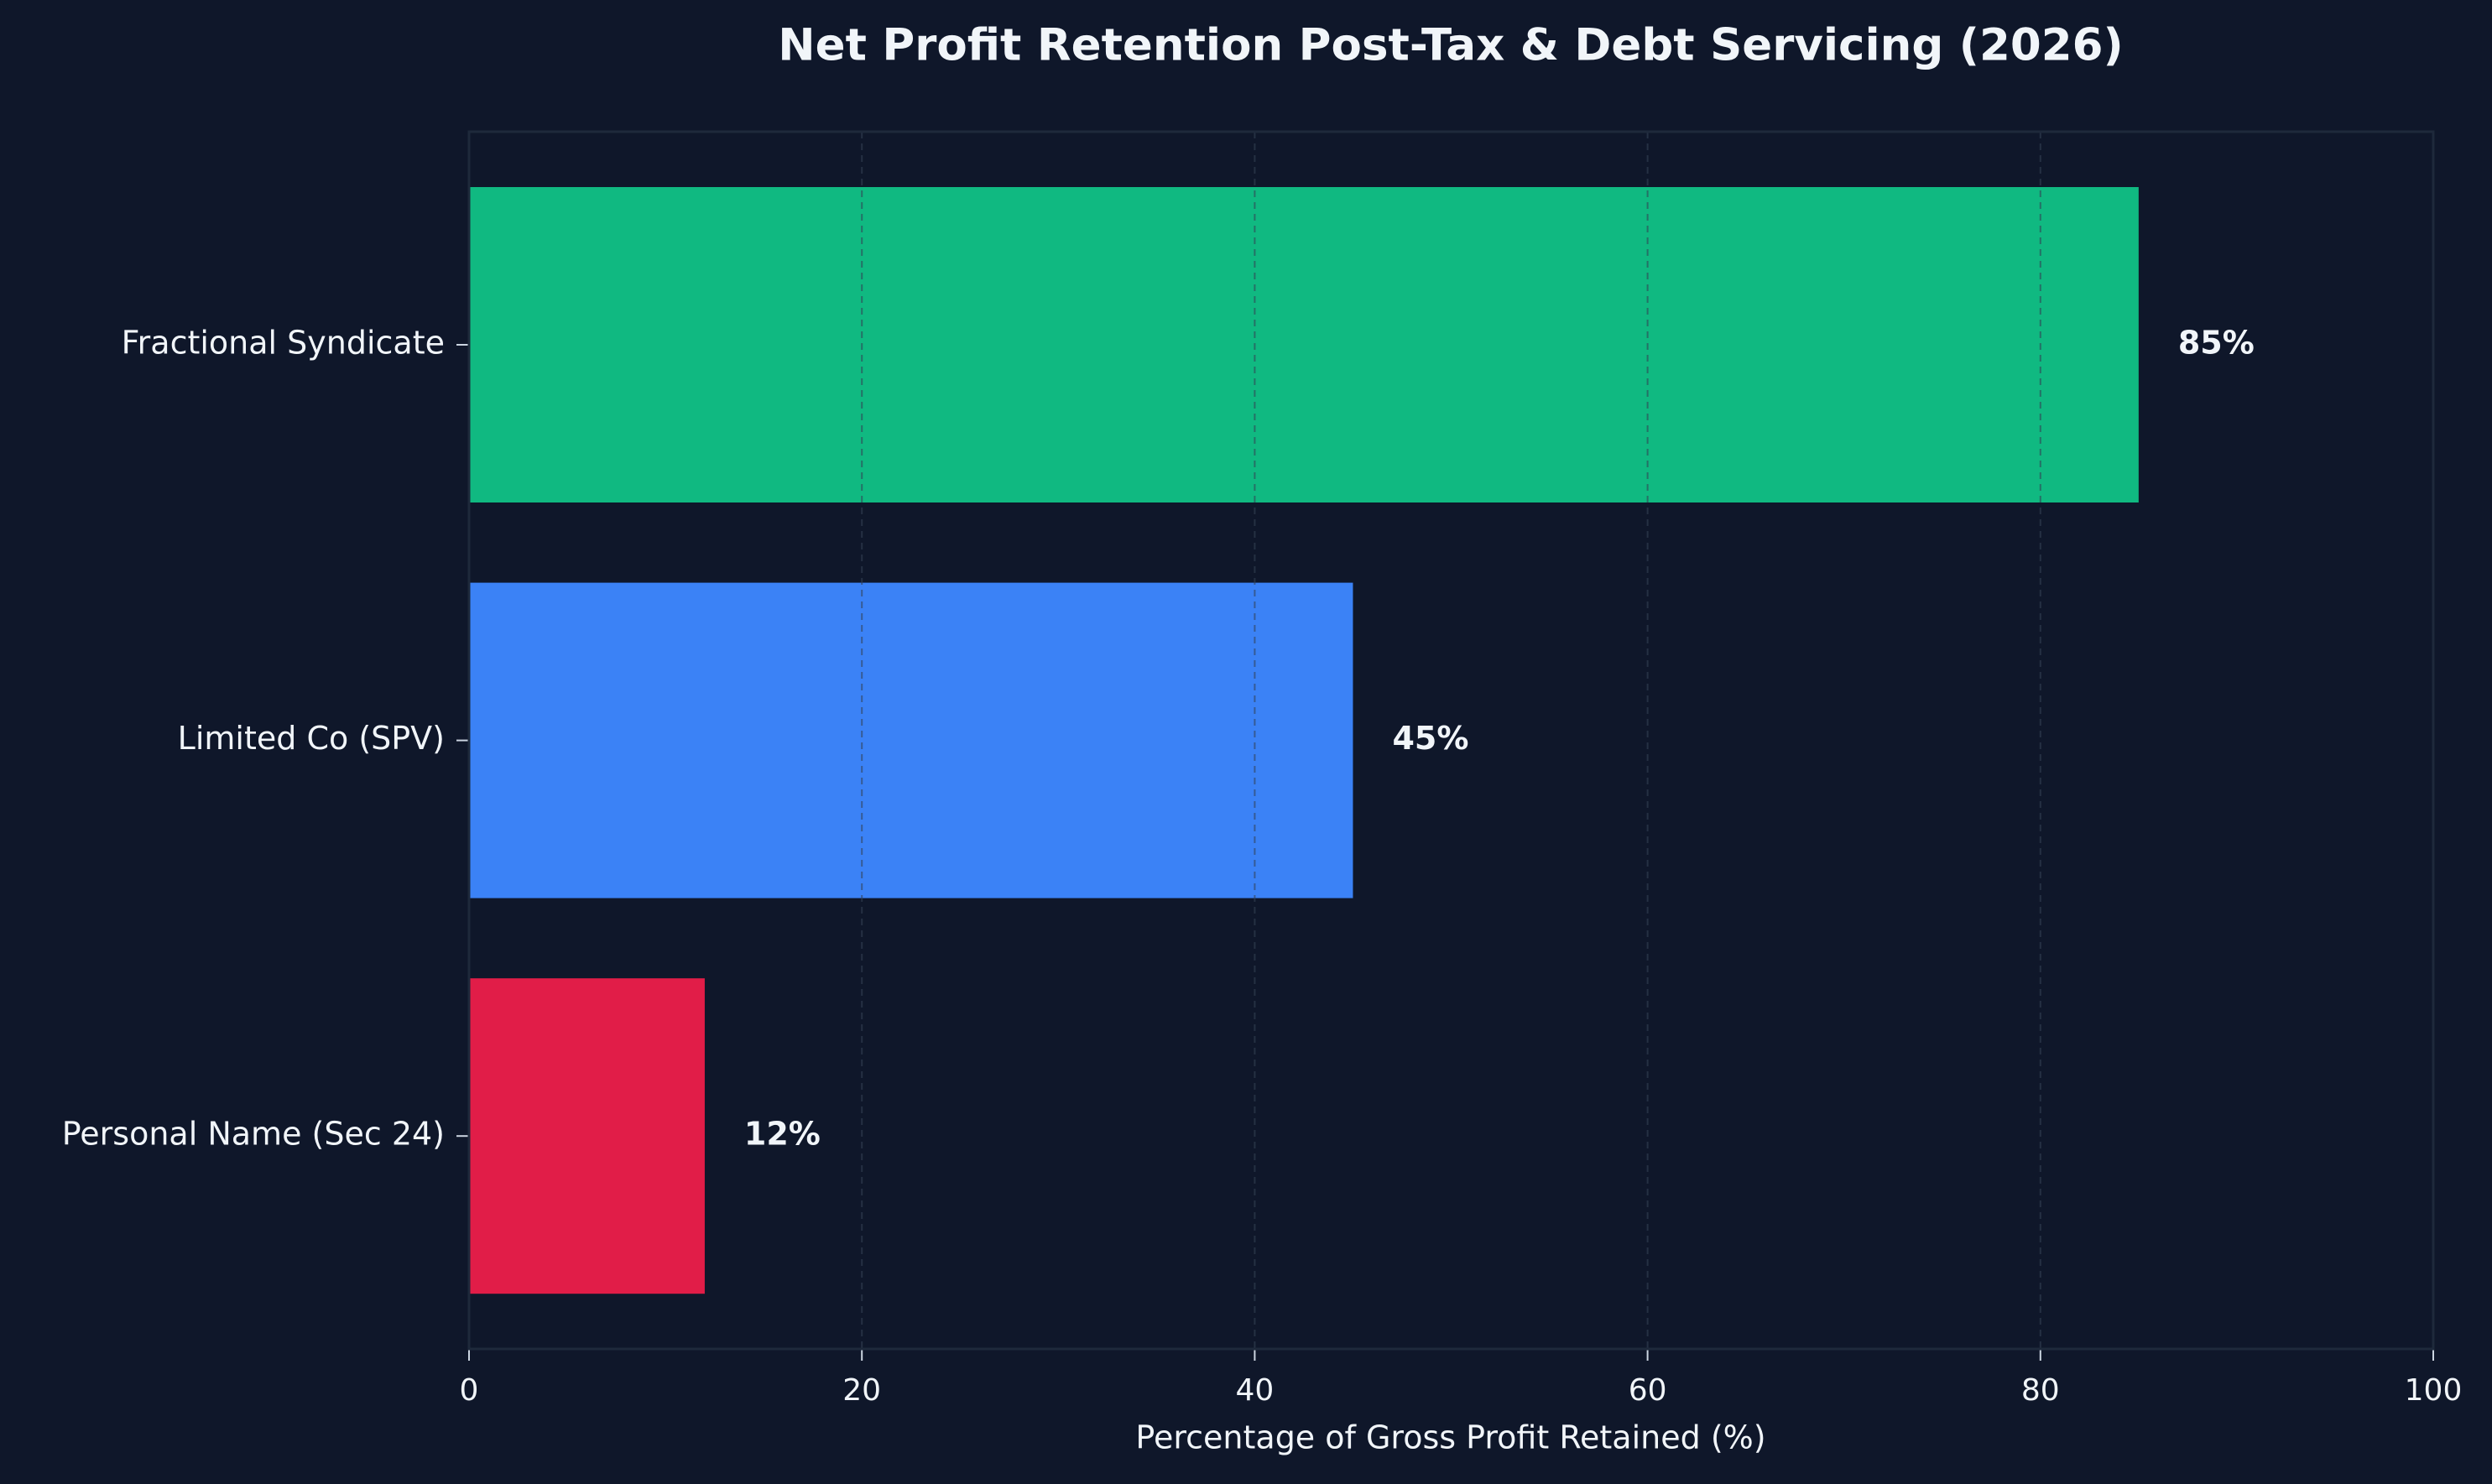  I want to click on x-tick-label: 100, so click(2434, 1390).